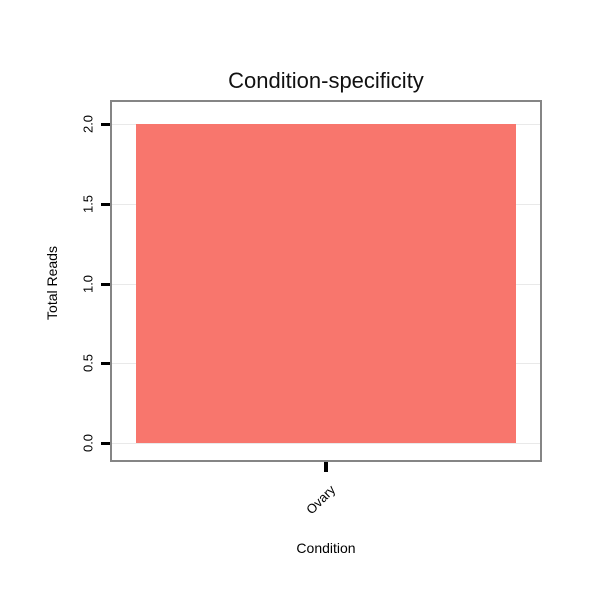 Image resolution: width=600 pixels, height=600 pixels. Describe the element at coordinates (52, 283) in the screenshot. I see `y-axis-title: Total Reads` at that location.